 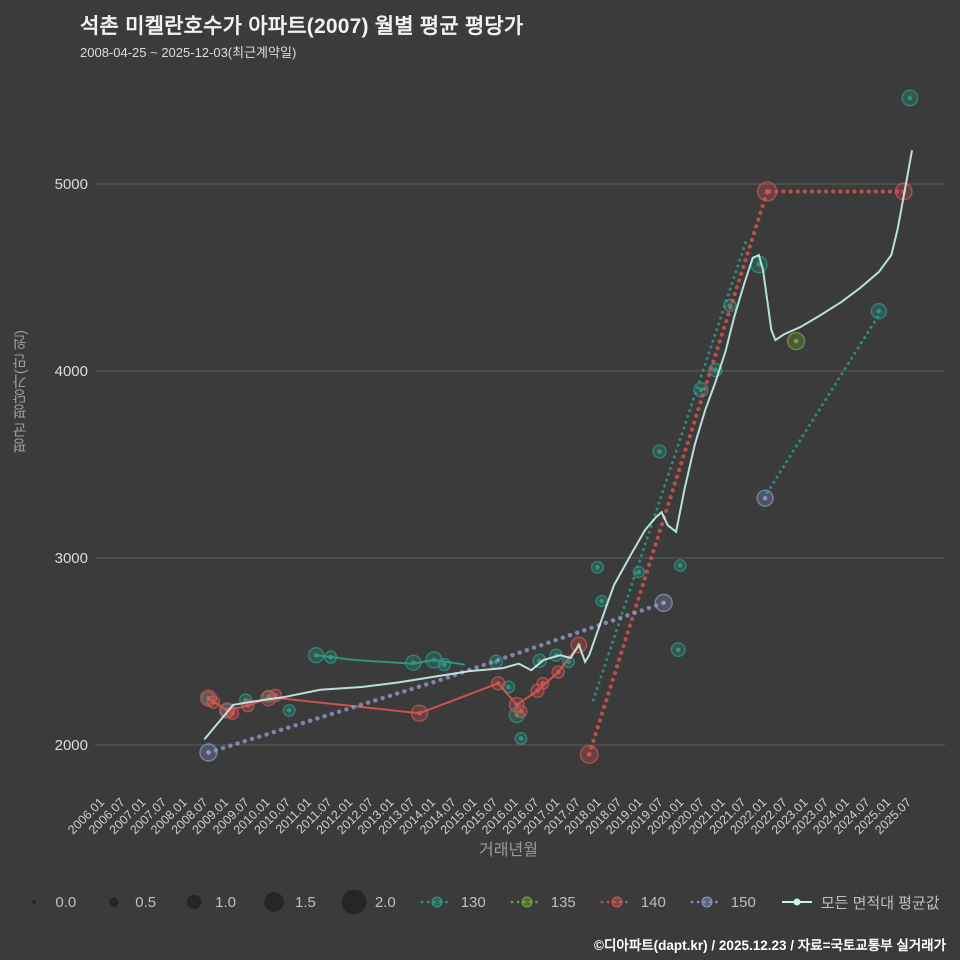 What do you see at coordinates (71, 184) in the screenshot?
I see `y-tick-label: 5000` at bounding box center [71, 184].